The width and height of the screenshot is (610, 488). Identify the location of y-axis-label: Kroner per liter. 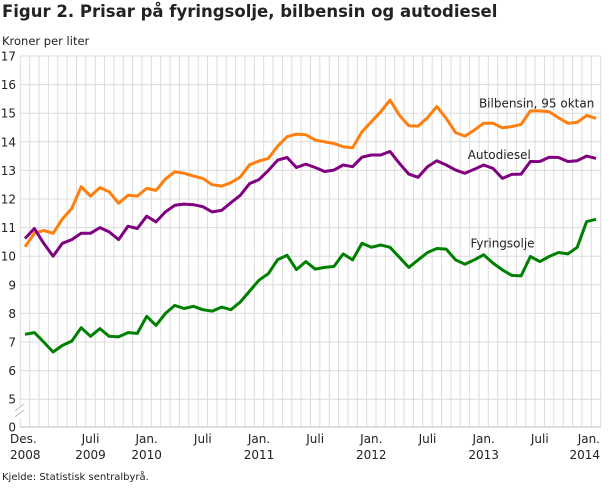
(46, 41).